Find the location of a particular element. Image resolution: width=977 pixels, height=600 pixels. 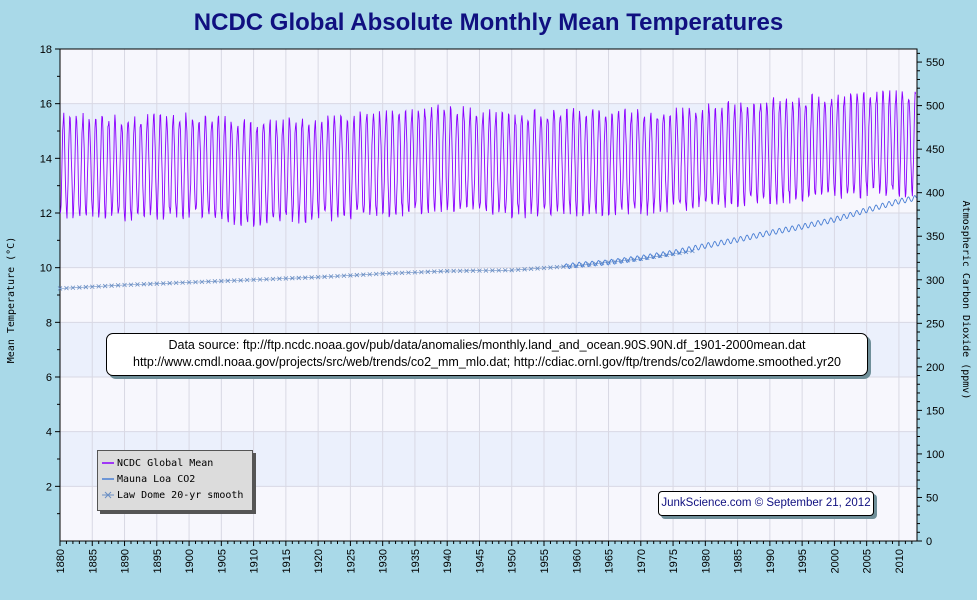

x-tick-label: 1910 is located at coordinates (255, 561).